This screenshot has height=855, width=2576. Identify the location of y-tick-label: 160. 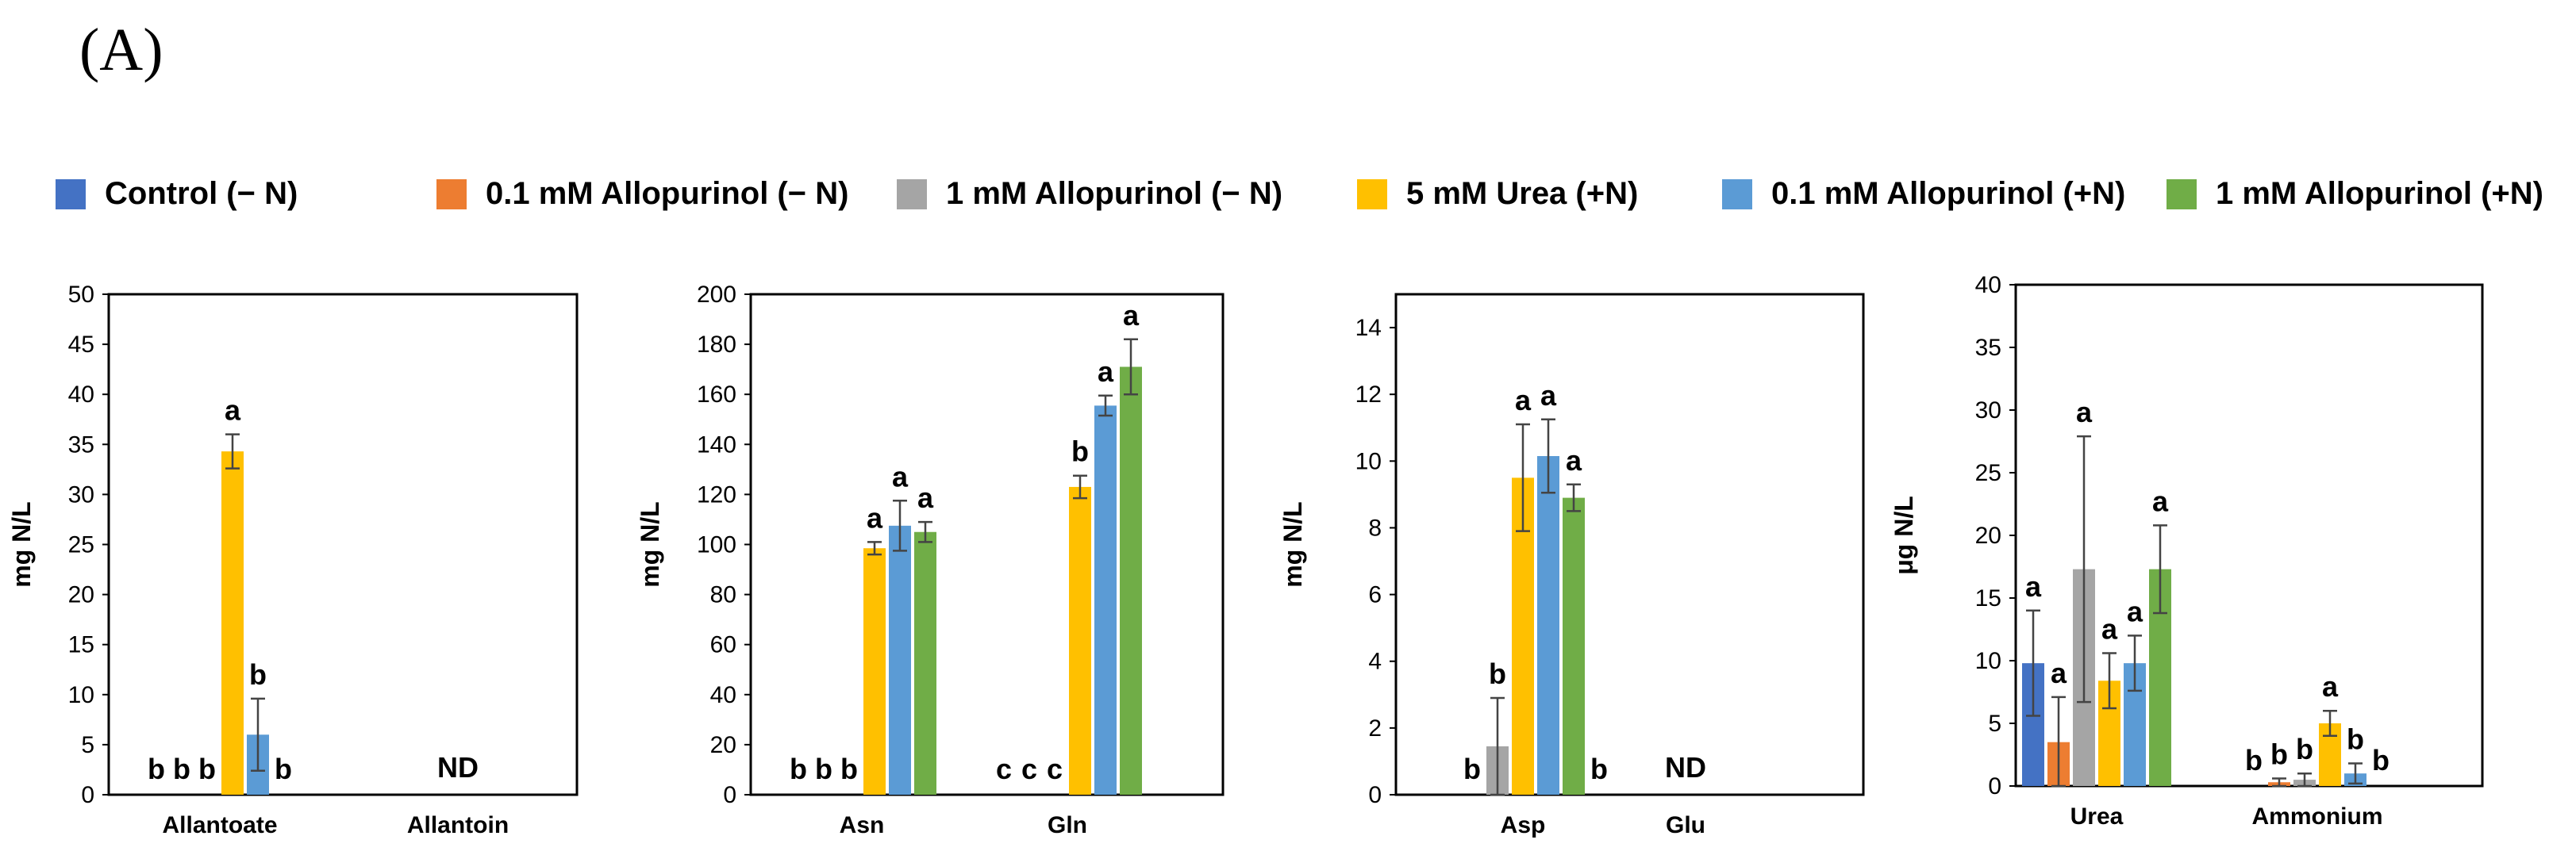
(716, 394).